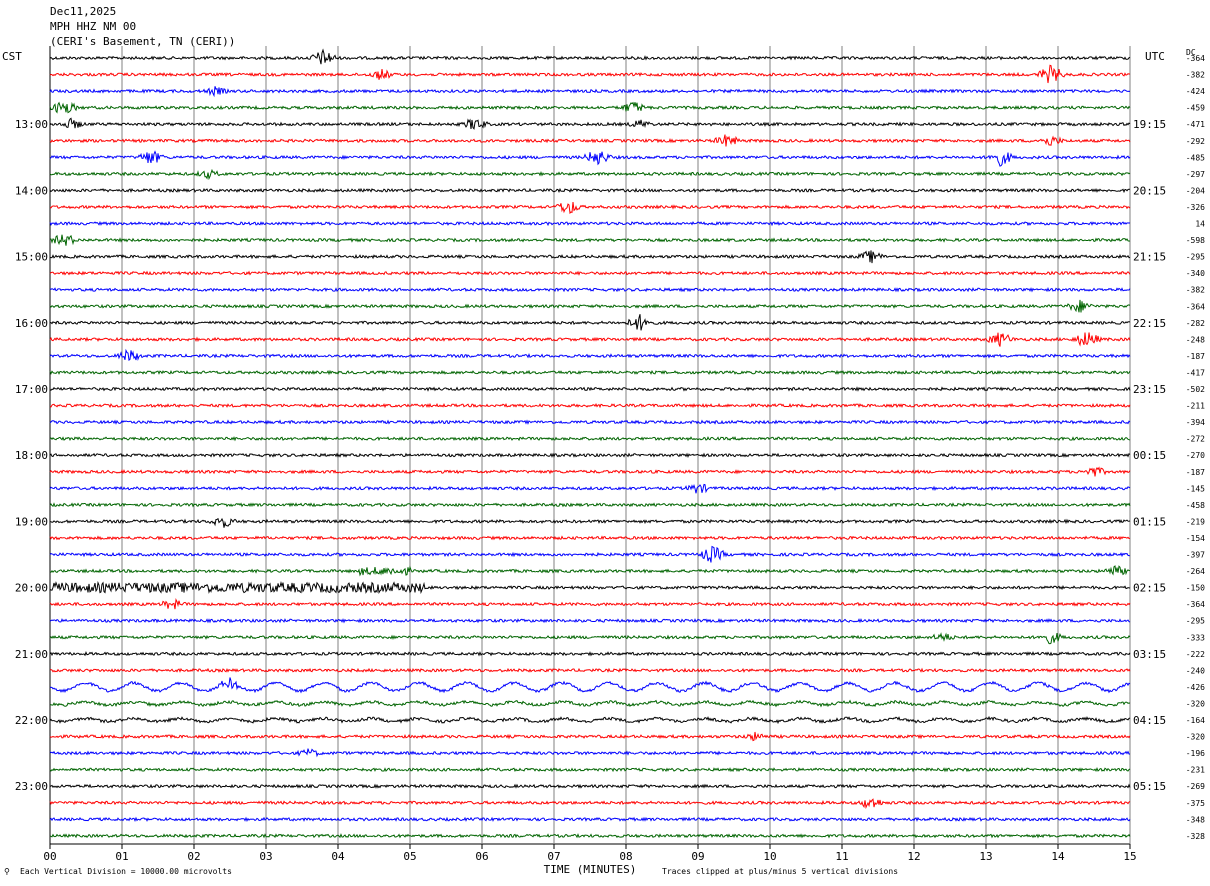  I want to click on dc-offset-label: -187, so click(1195, 472).